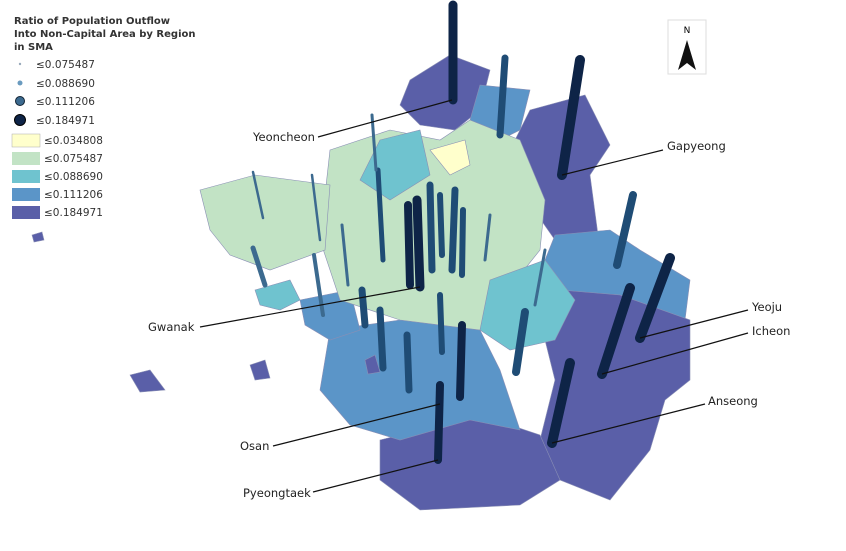  I want to click on region-label: Gapyeong, so click(696, 146).